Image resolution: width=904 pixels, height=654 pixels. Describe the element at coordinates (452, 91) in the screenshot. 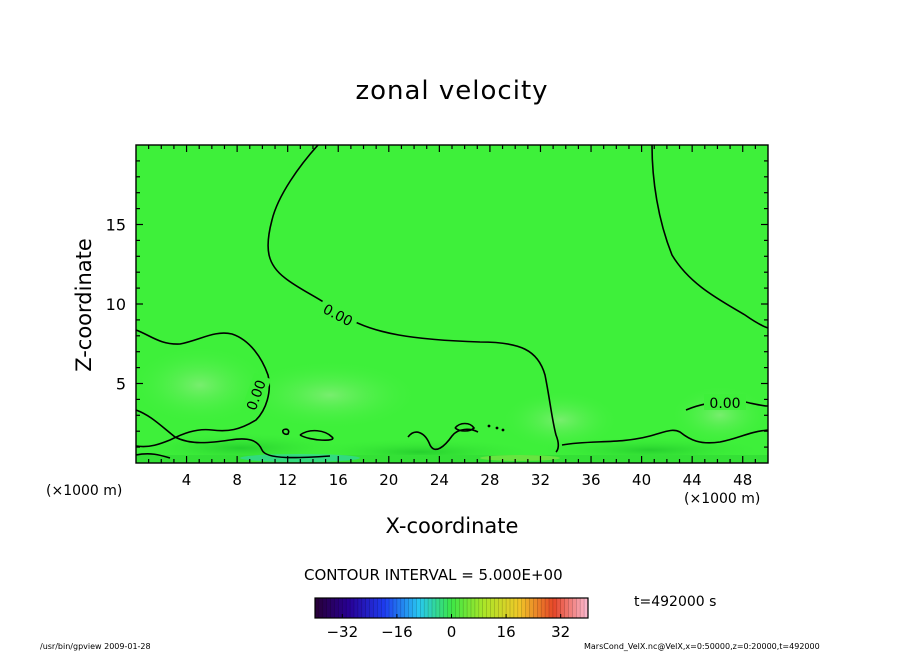

I see `chart-title: zonal velocity` at that location.